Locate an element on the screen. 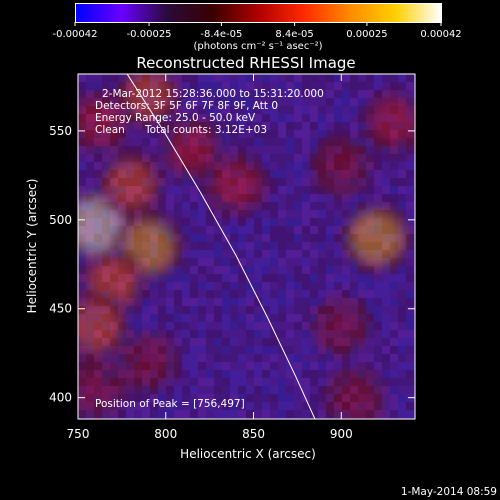 The width and height of the screenshot is (500, 500). footer-date: 1-May-2014 08:59 is located at coordinates (448, 492).